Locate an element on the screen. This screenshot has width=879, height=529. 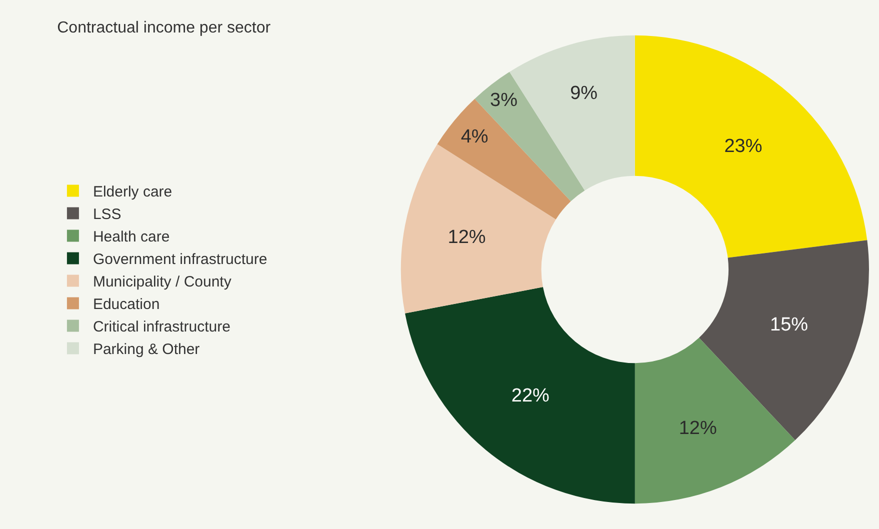
legend-label: Critical infrastructure is located at coordinates (161, 327).